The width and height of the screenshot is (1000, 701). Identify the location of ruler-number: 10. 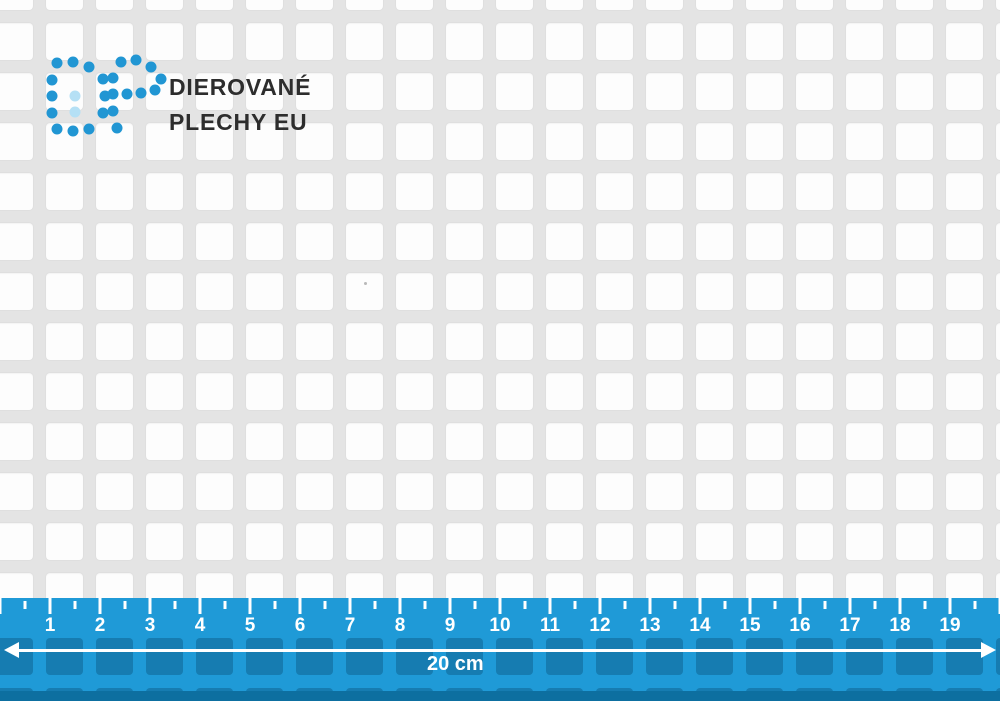
(500, 625).